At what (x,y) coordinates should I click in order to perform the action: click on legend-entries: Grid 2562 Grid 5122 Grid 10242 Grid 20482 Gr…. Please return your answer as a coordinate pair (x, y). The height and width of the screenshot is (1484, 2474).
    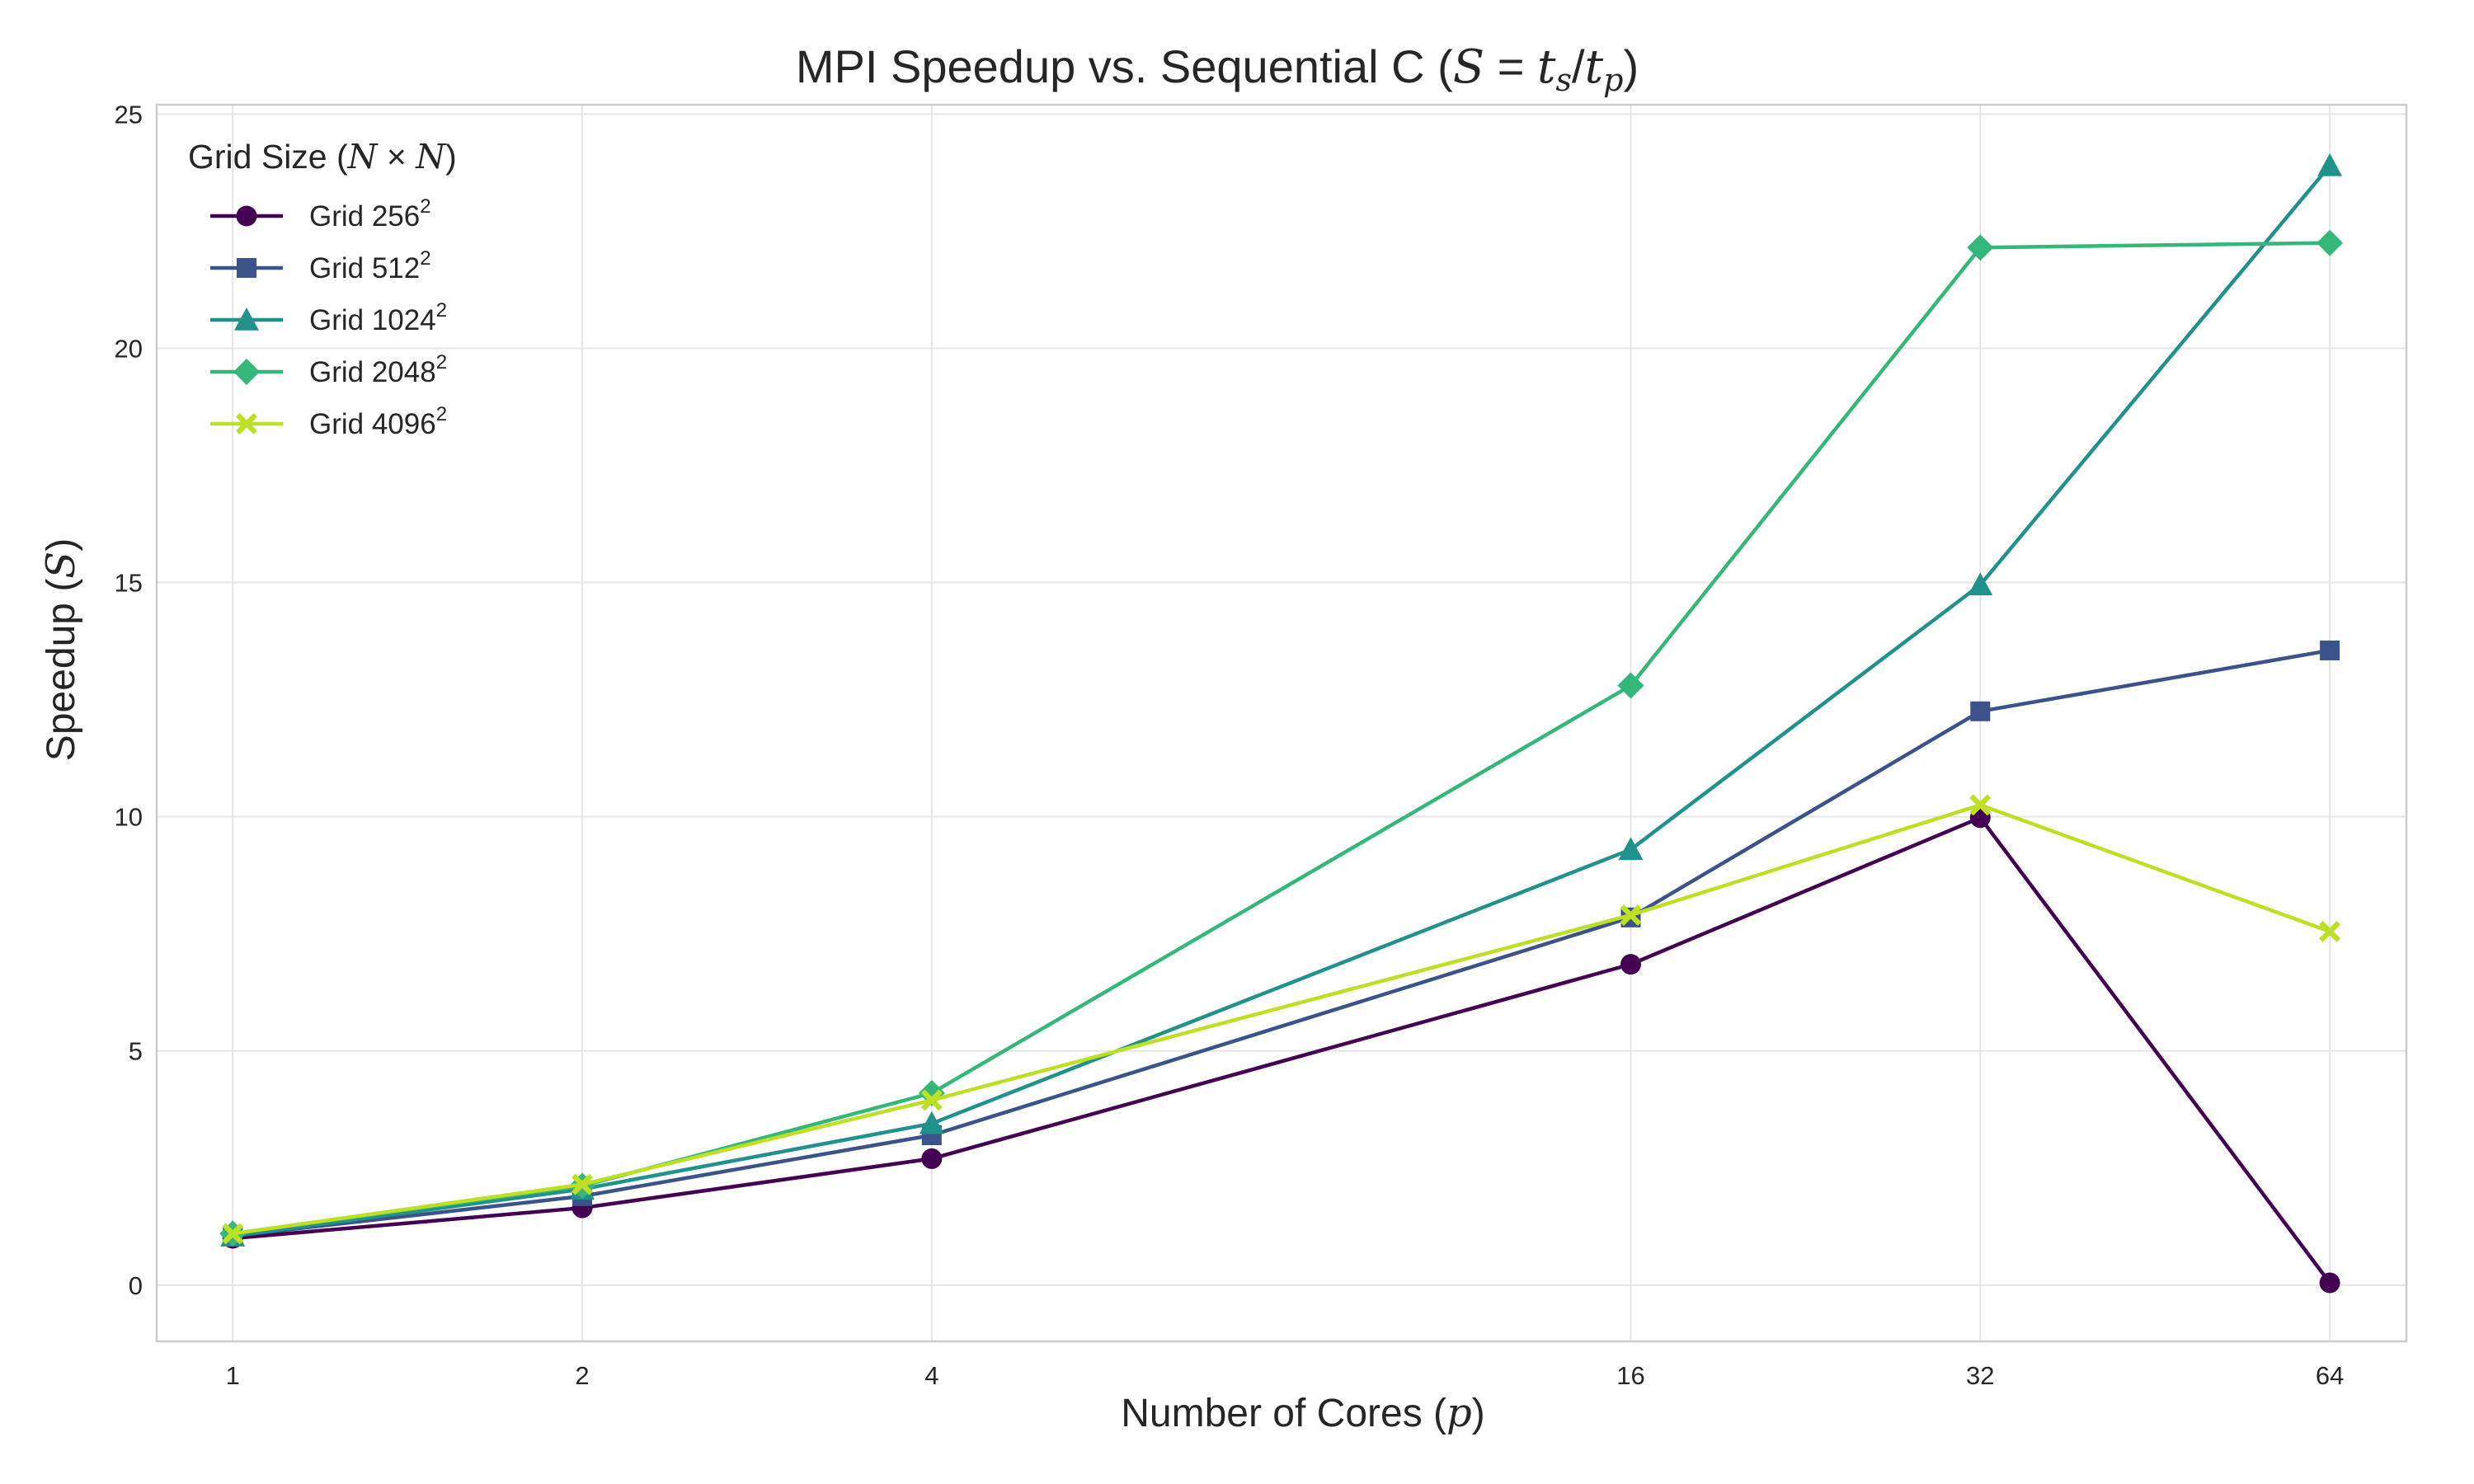
    Looking at the image, I should click on (328, 317).